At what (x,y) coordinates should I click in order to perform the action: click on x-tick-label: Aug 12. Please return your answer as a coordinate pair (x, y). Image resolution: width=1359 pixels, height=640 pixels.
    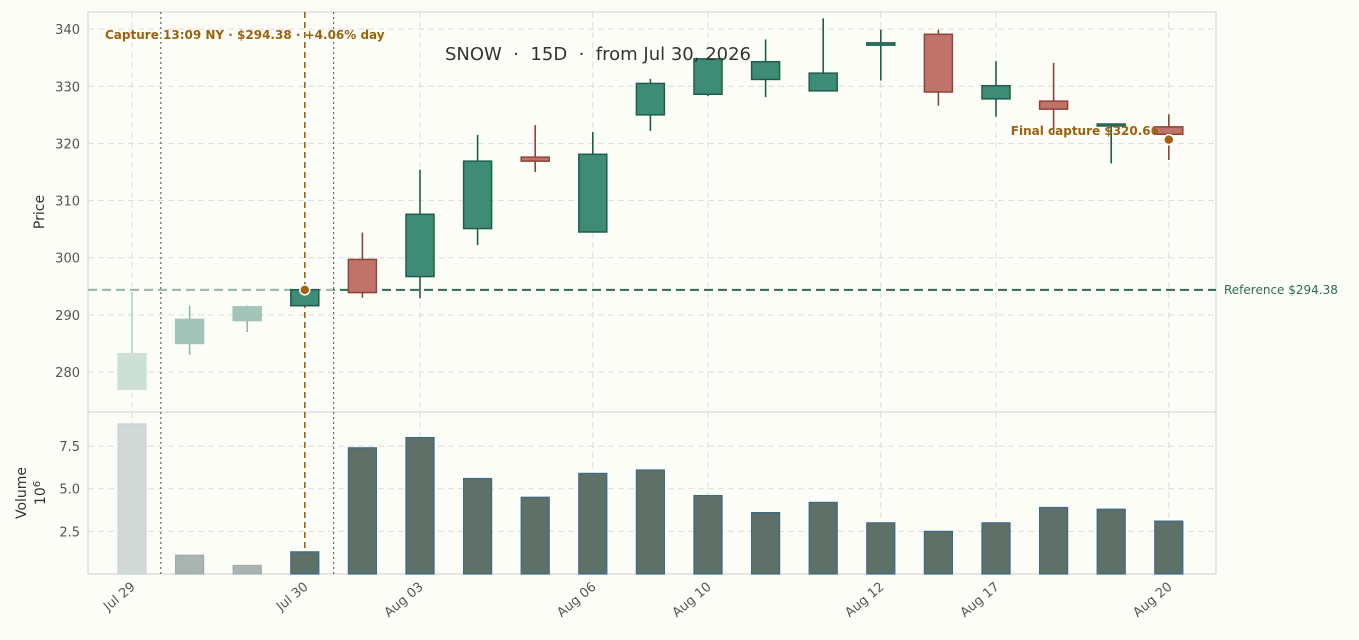
    Looking at the image, I should click on (864, 600).